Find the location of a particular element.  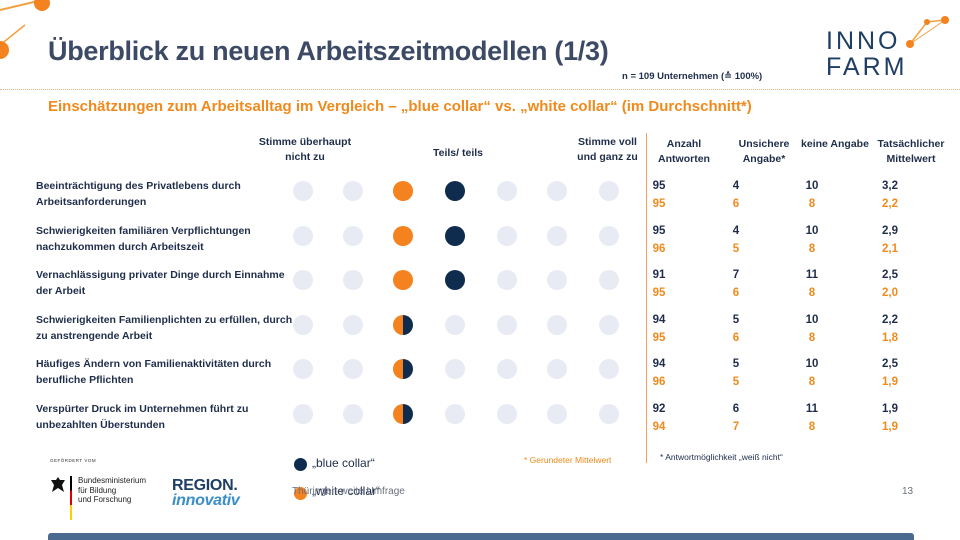

col-header-mittelwert: Tatsächlicher Mittelwert is located at coordinates (911, 151).